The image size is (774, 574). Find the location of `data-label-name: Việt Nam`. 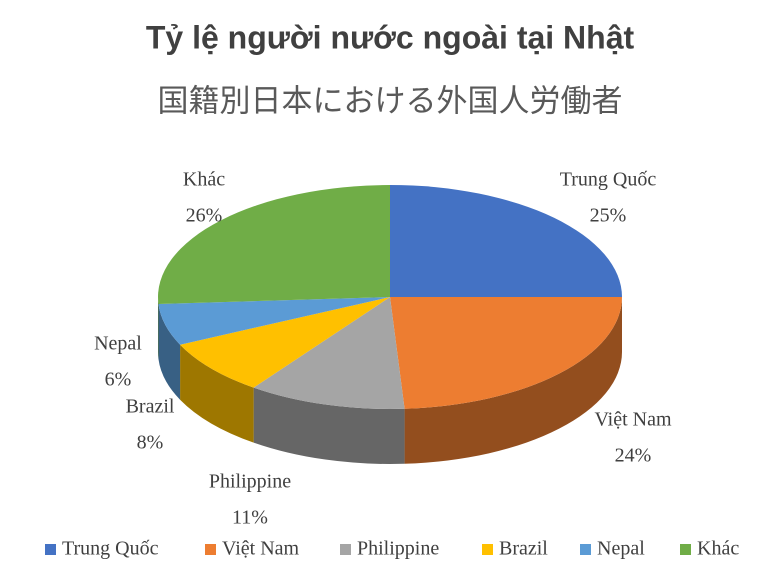

data-label-name: Việt Nam is located at coordinates (633, 420).